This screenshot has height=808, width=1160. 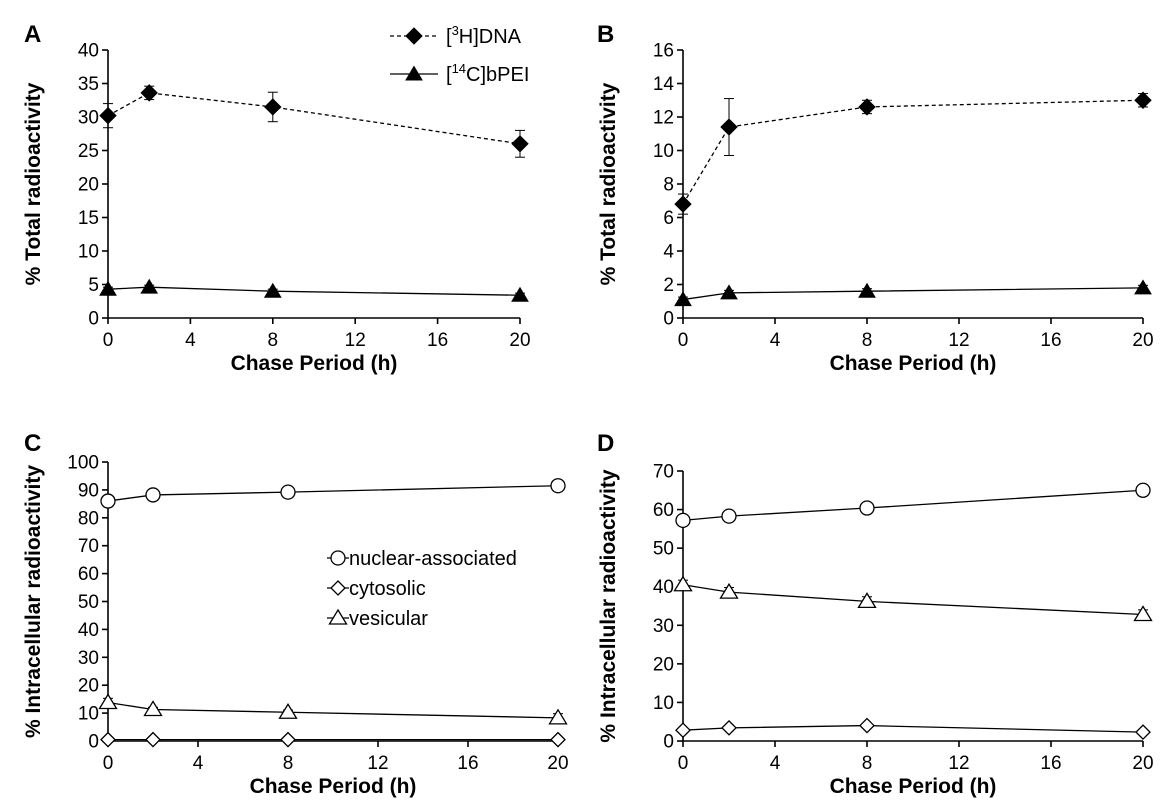 I want to click on legend-item: vesicular, so click(x=377, y=619).